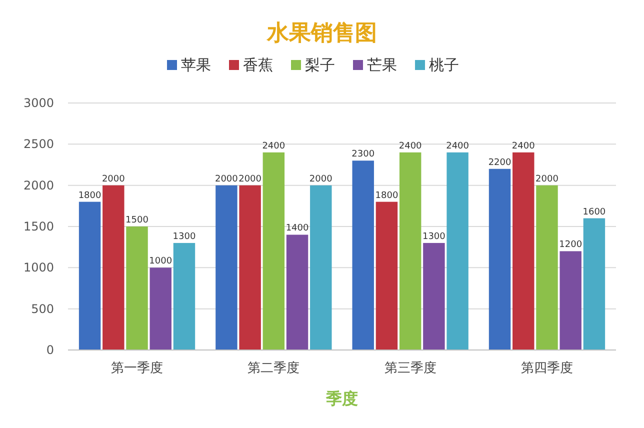  What do you see at coordinates (321, 33) in the screenshot?
I see `chart-title: 水果销售图` at bounding box center [321, 33].